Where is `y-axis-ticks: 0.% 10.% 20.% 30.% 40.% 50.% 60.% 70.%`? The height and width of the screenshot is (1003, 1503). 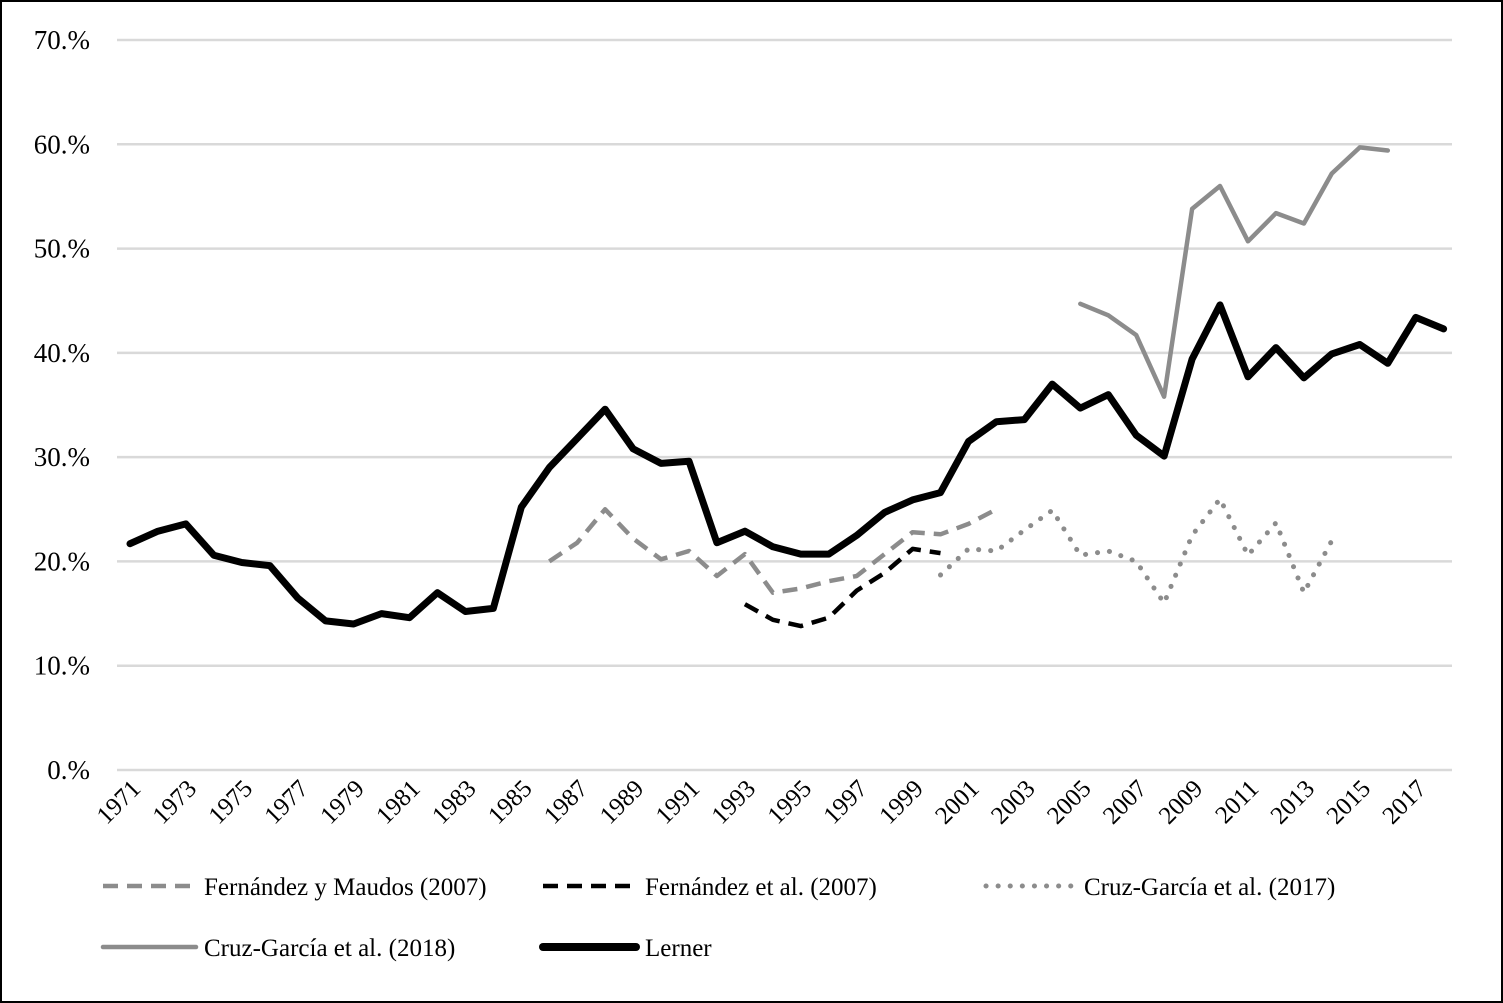
y-axis-ticks: 0.% 10.% 20.% 30.% 40.% 50.% 60.% 70.% is located at coordinates (62, 405).